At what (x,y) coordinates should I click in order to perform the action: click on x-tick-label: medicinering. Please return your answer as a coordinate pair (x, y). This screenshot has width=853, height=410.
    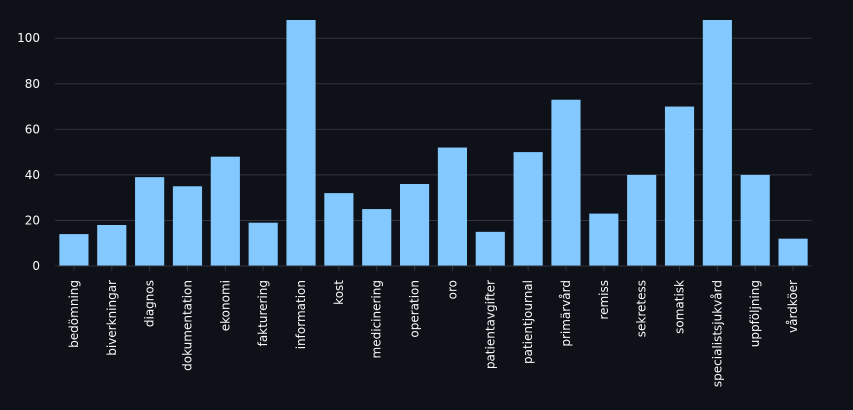
    Looking at the image, I should click on (377, 319).